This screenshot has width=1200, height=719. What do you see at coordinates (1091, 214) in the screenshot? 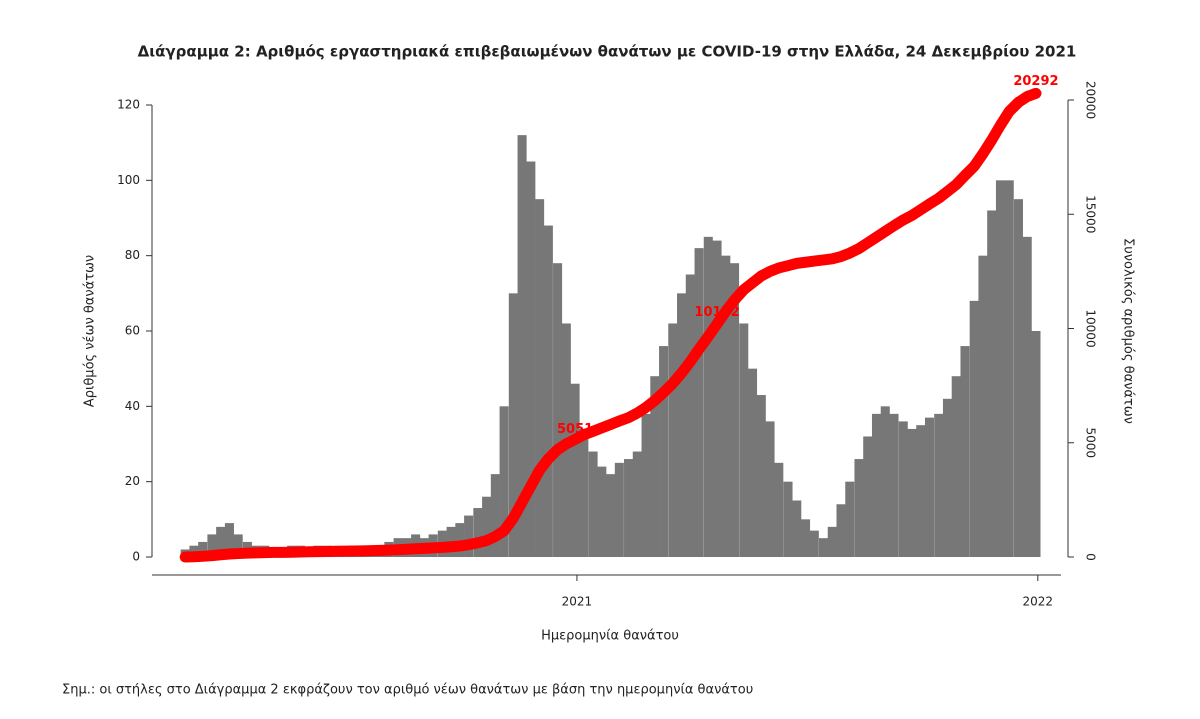
I see `y2-tick-label: 15000` at bounding box center [1091, 214].